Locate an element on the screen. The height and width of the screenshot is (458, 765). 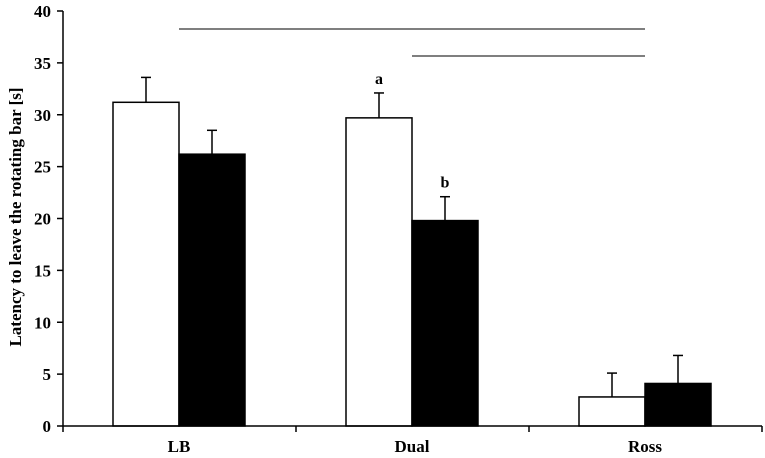
y-axis-ticks: 0 5 10 15 20 25 30 35 40 is located at coordinates (48, 219).